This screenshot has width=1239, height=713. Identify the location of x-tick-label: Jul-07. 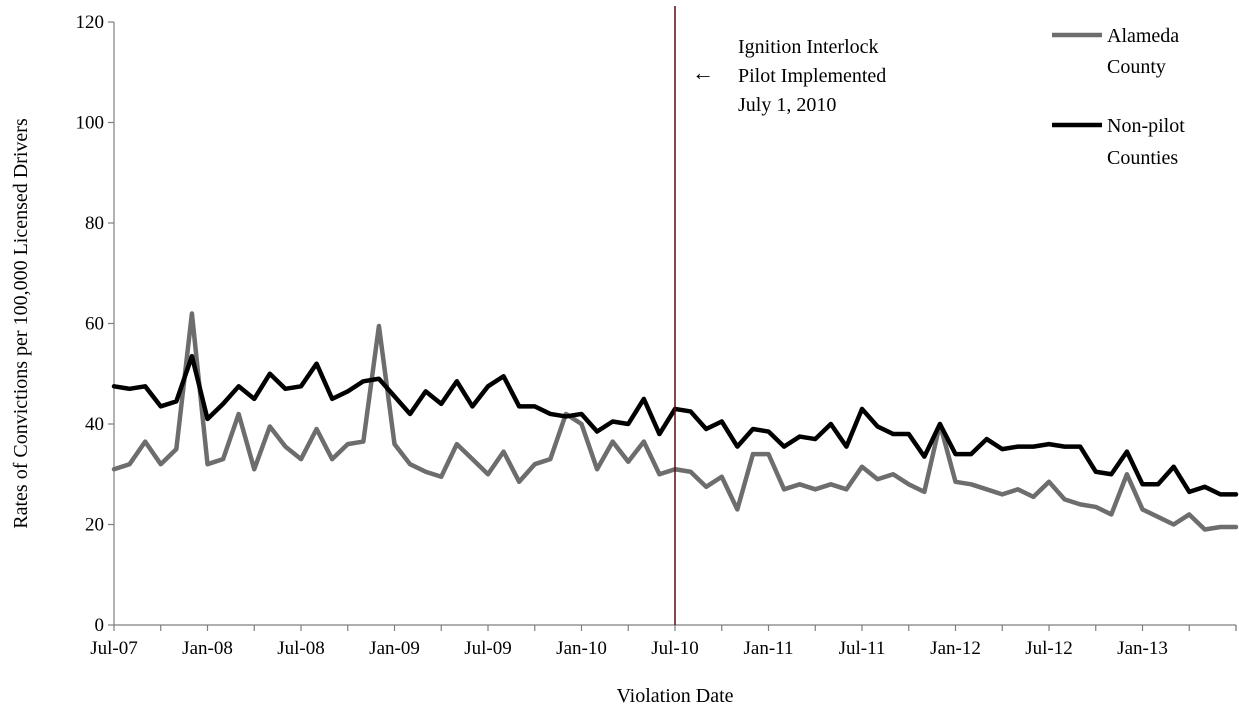
(114, 648).